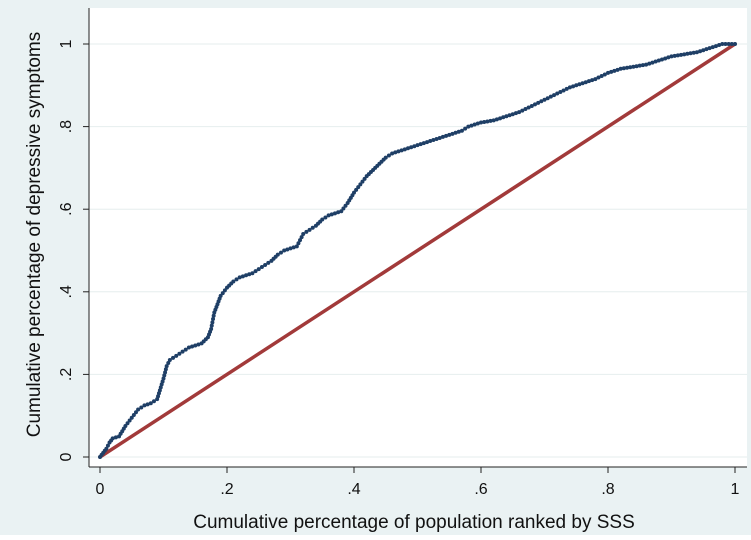 The width and height of the screenshot is (751, 540). Describe the element at coordinates (66, 291) in the screenshot. I see `y-tick-label: .4` at that location.